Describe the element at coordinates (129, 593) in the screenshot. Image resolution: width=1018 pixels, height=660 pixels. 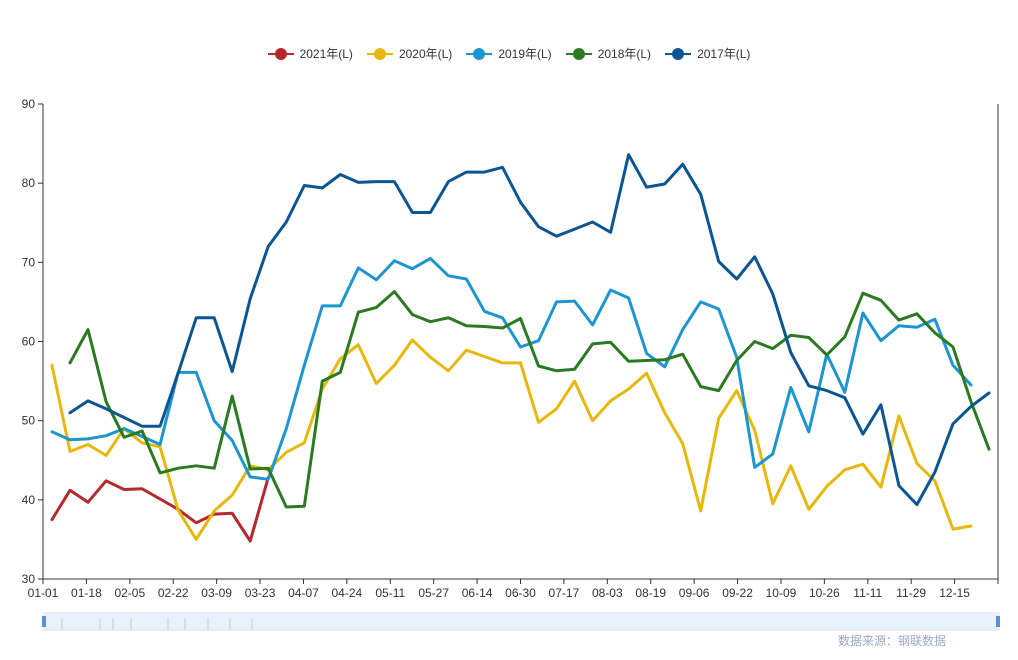
I see `x-tick-label: 02-05` at that location.